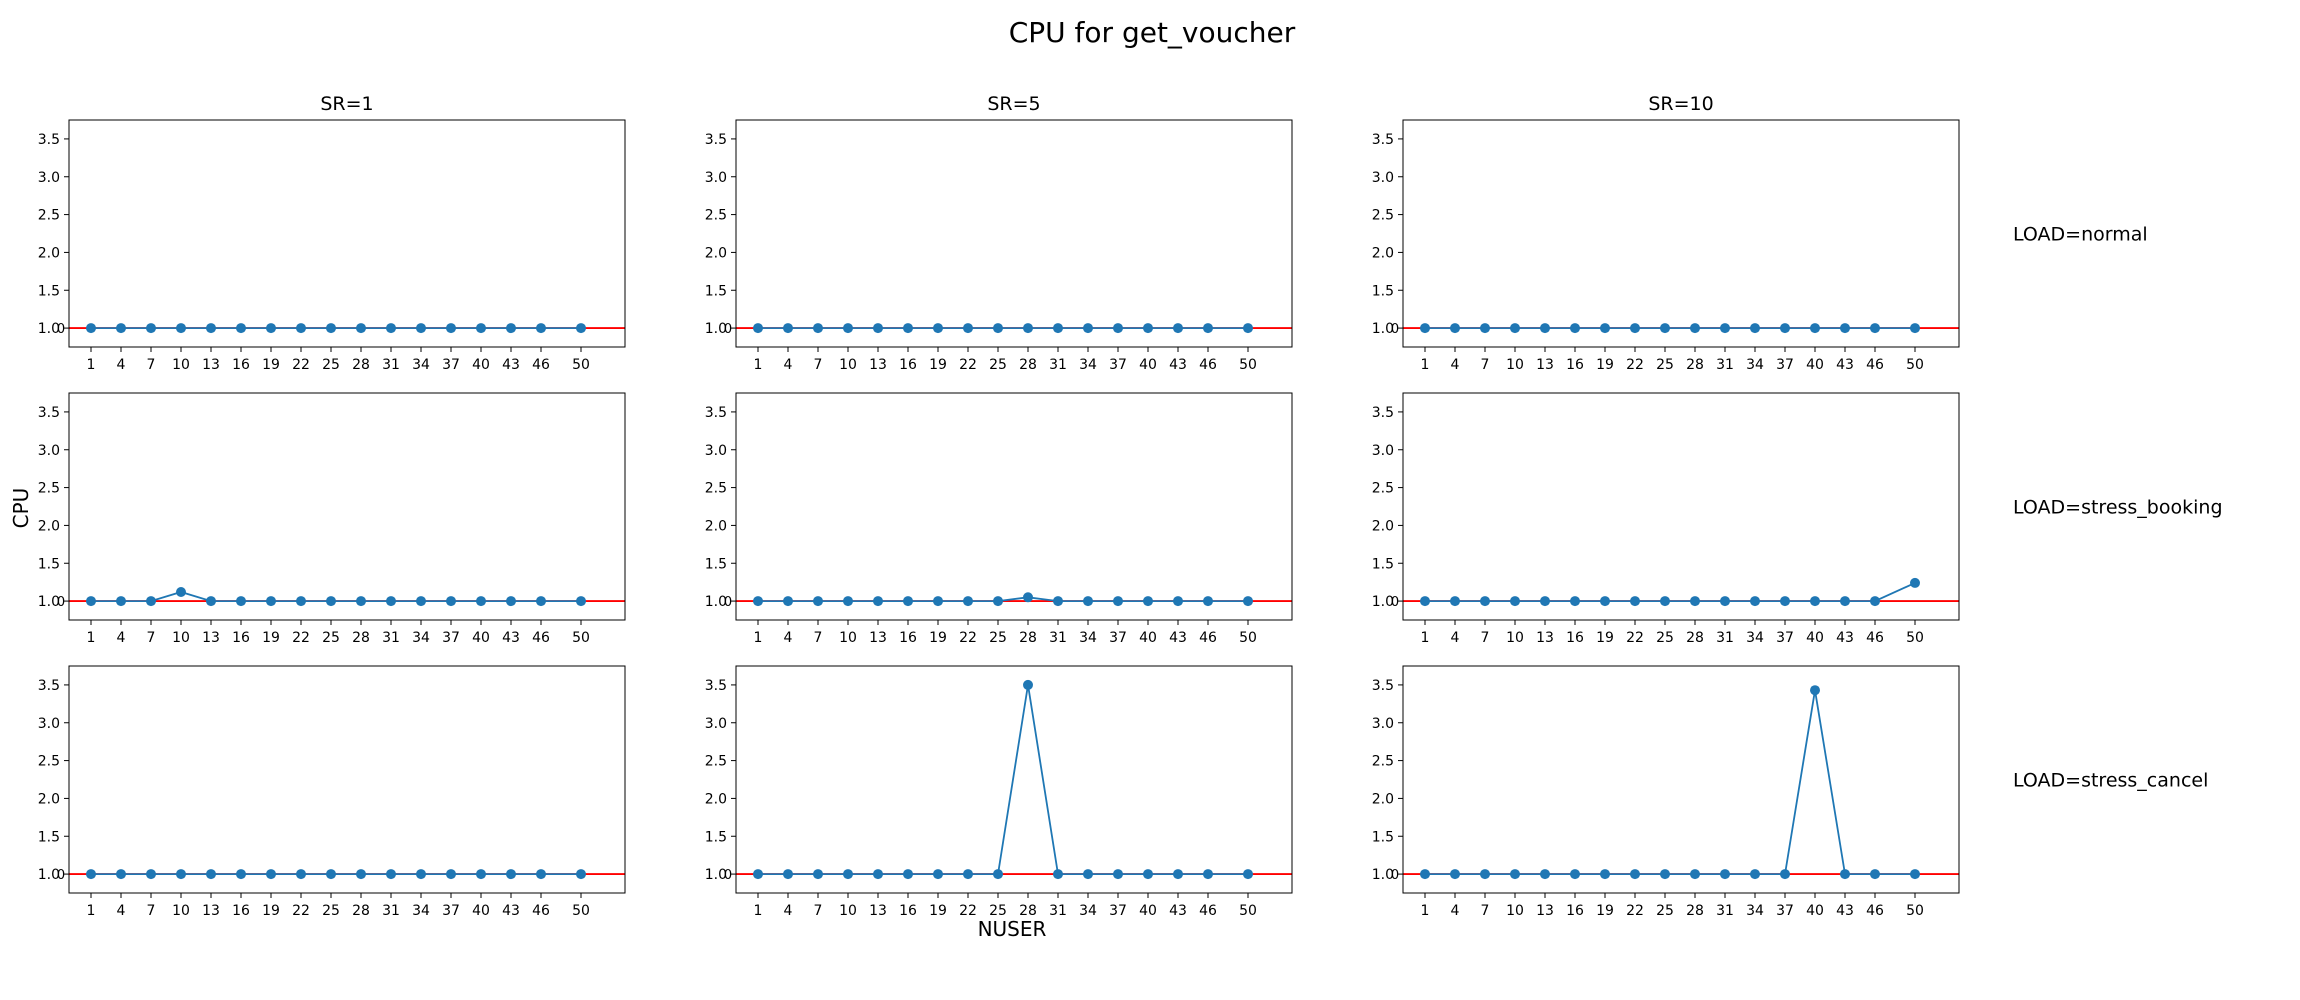  What do you see at coordinates (1680, 104) in the screenshot?
I see `column-title: SR=10` at bounding box center [1680, 104].